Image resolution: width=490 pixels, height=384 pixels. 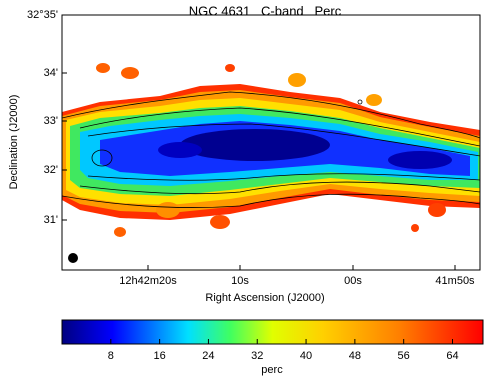 I want to click on colorbar-tick-label: 40, so click(x=306, y=356).